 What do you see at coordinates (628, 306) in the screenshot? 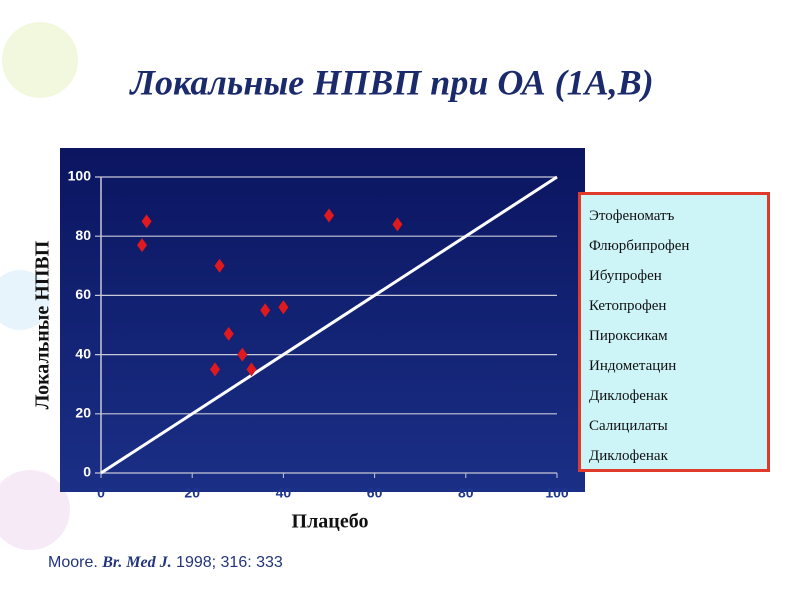
I see `drug-name: Кетопрофен` at bounding box center [628, 306].